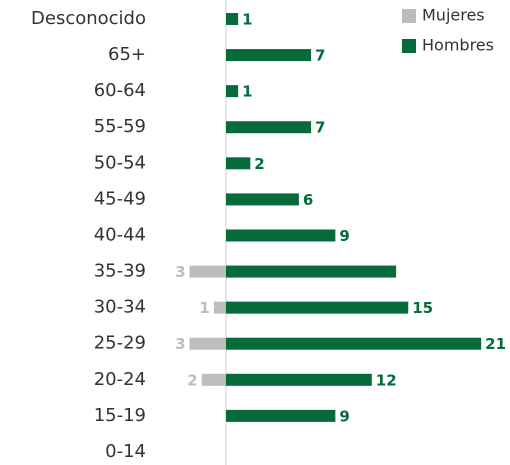 The width and height of the screenshot is (510, 465). What do you see at coordinates (453, 15) in the screenshot?
I see `legend-label: Mujeres` at bounding box center [453, 15].